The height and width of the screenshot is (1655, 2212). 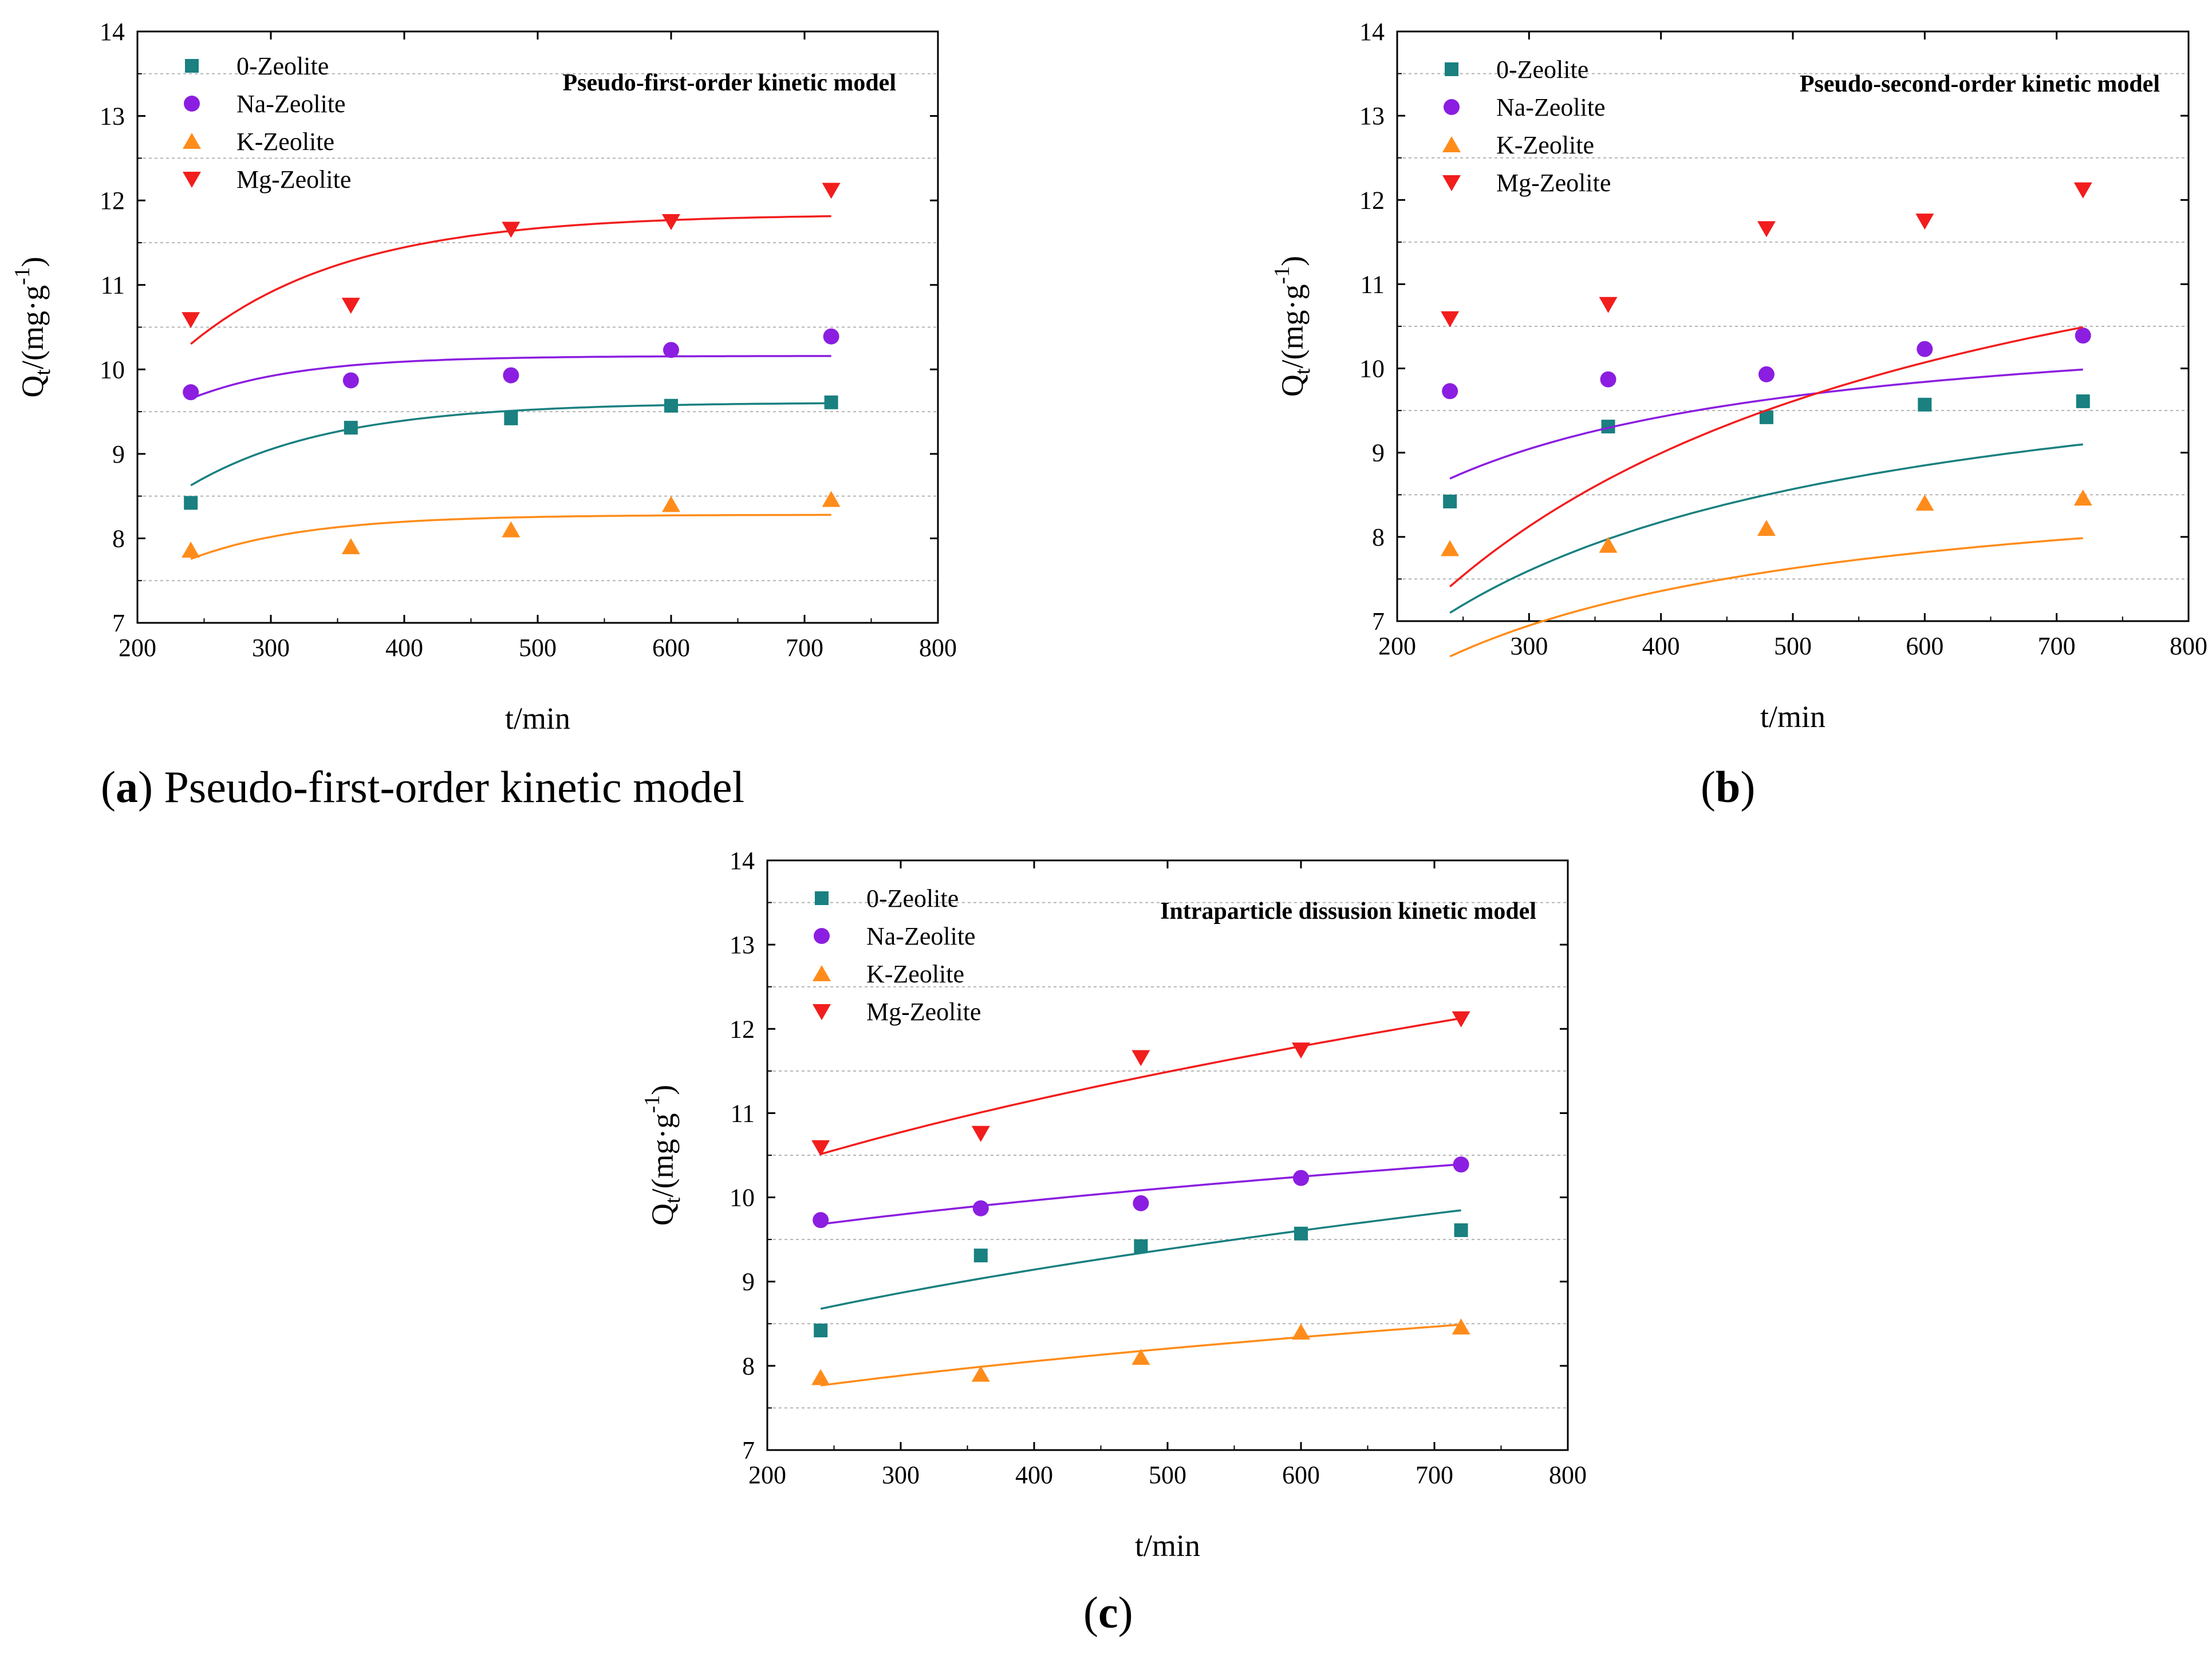 I want to click on y-tick-label: 9, so click(x=118, y=454).